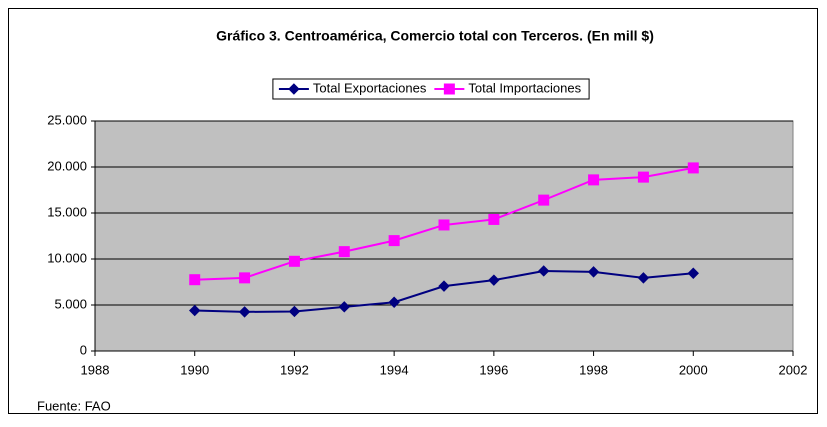 The height and width of the screenshot is (427, 827). Describe the element at coordinates (67, 119) in the screenshot. I see `y-tick-label: 25.000` at that location.